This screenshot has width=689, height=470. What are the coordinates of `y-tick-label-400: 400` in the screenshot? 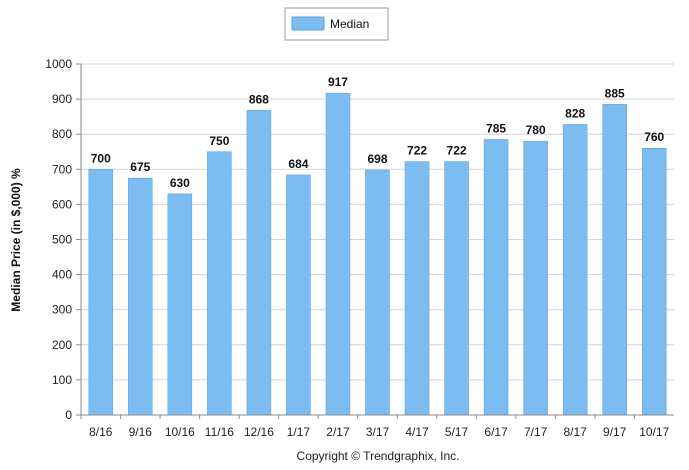 It's located at (62, 275).